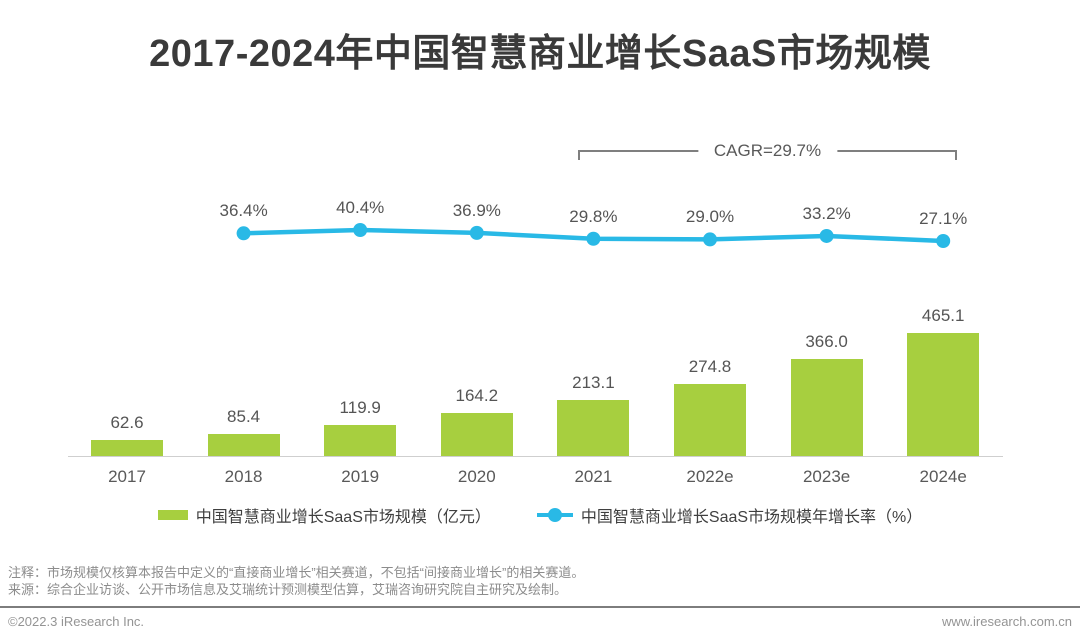  Describe the element at coordinates (710, 366) in the screenshot. I see `bar-value-label-2022e: 274.8` at that location.